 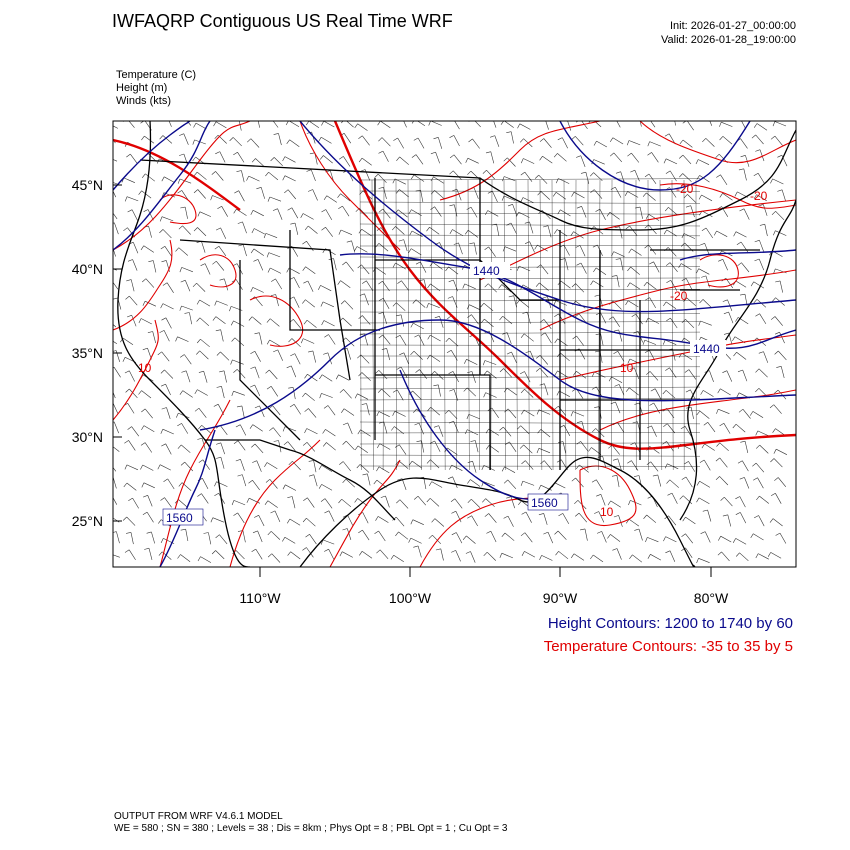 I want to click on model-output-note: OUTPUT FROM WRF V4.6.1 MODEL, so click(x=198, y=816).